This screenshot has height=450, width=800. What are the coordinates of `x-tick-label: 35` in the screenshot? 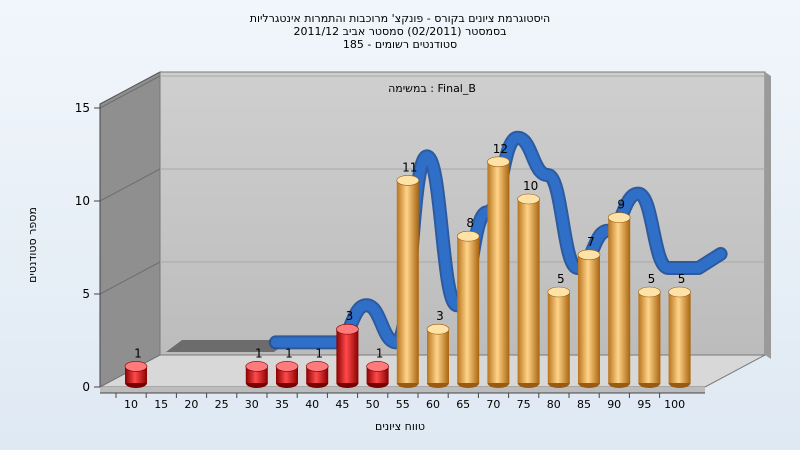 It's located at (282, 404).